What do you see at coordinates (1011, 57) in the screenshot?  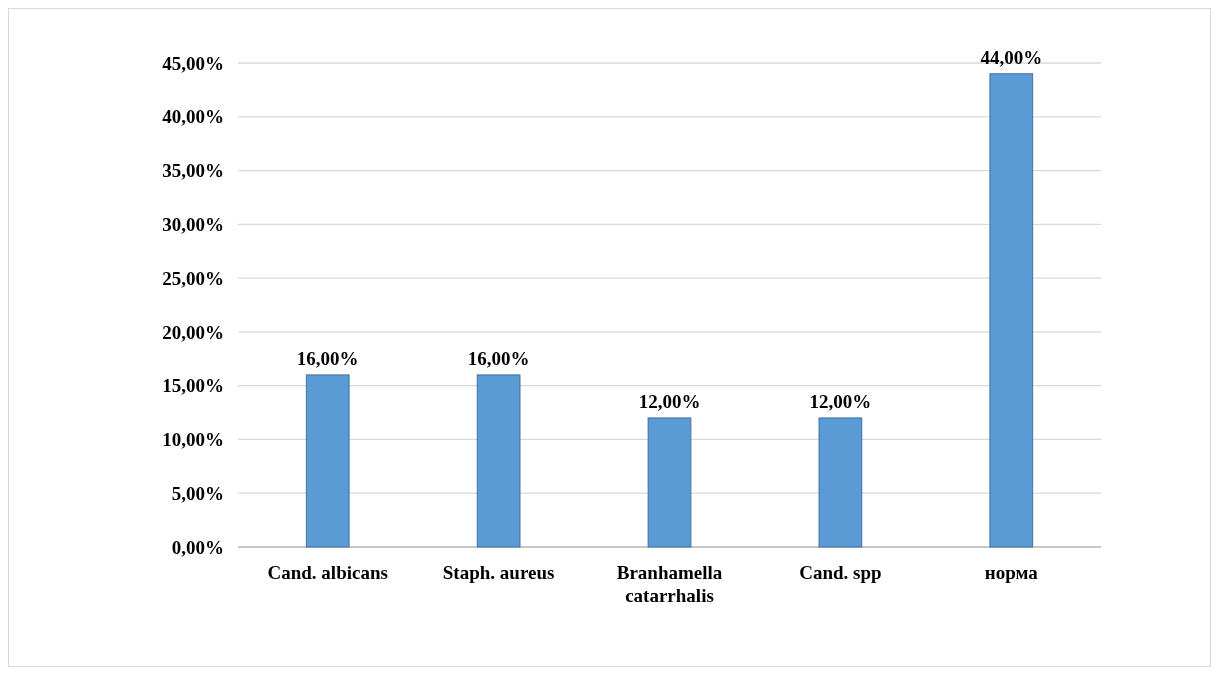 I see `data-label: 44,00%` at bounding box center [1011, 57].